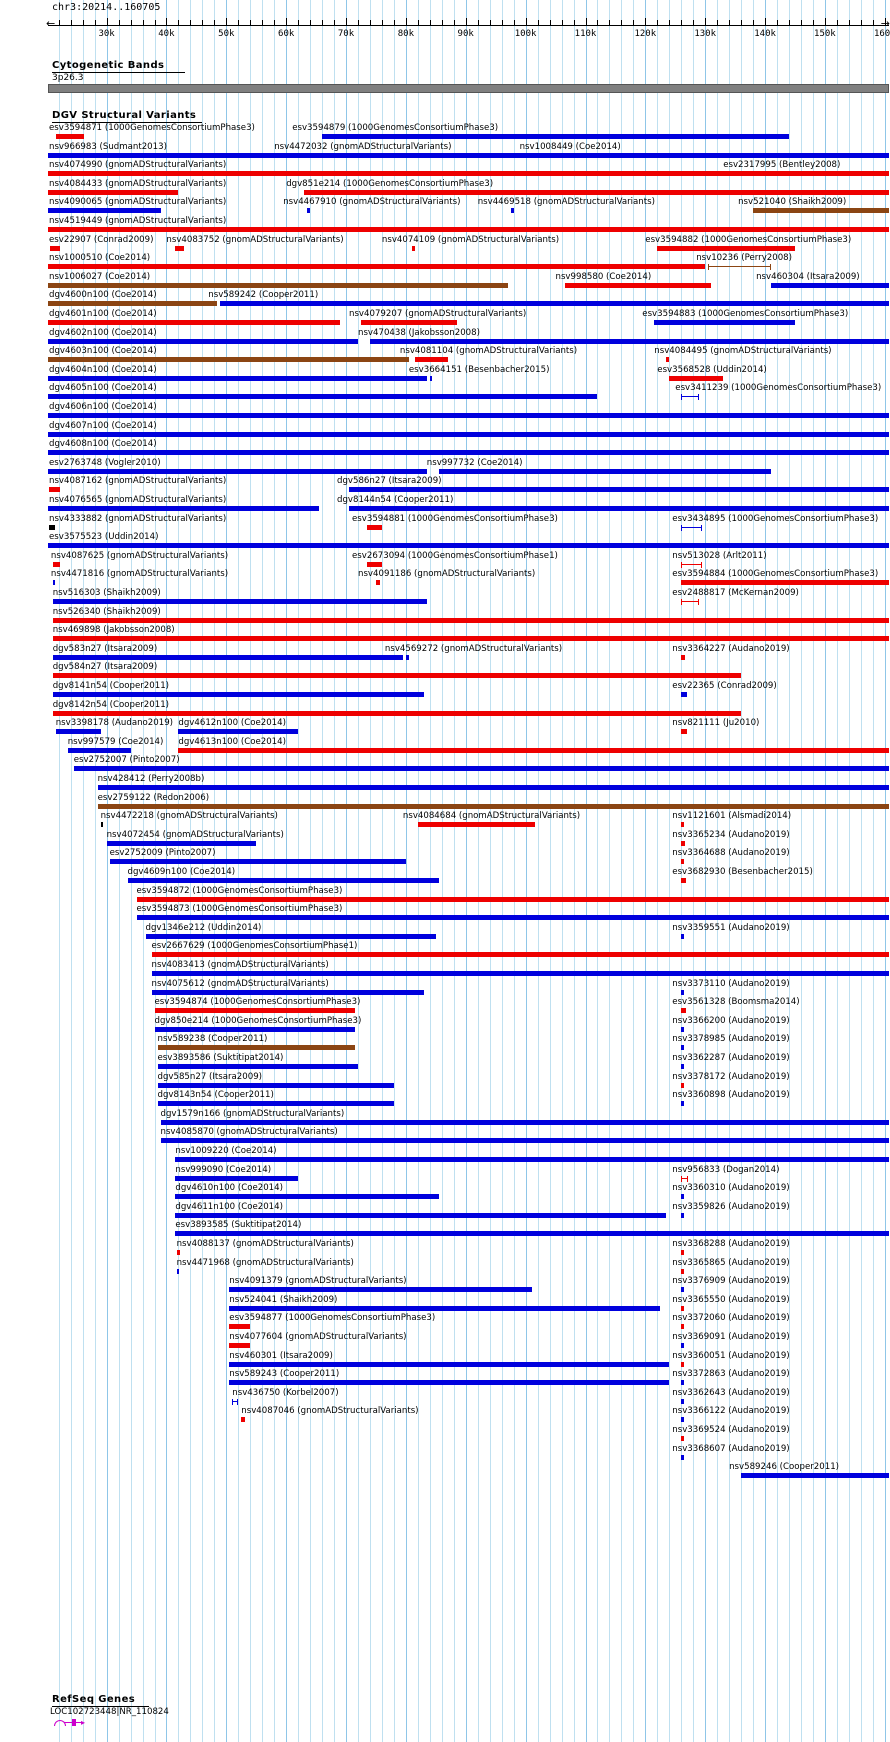 Image resolution: width=890 pixels, height=1742 pixels. I want to click on cytoband-bar, so click(468, 88).